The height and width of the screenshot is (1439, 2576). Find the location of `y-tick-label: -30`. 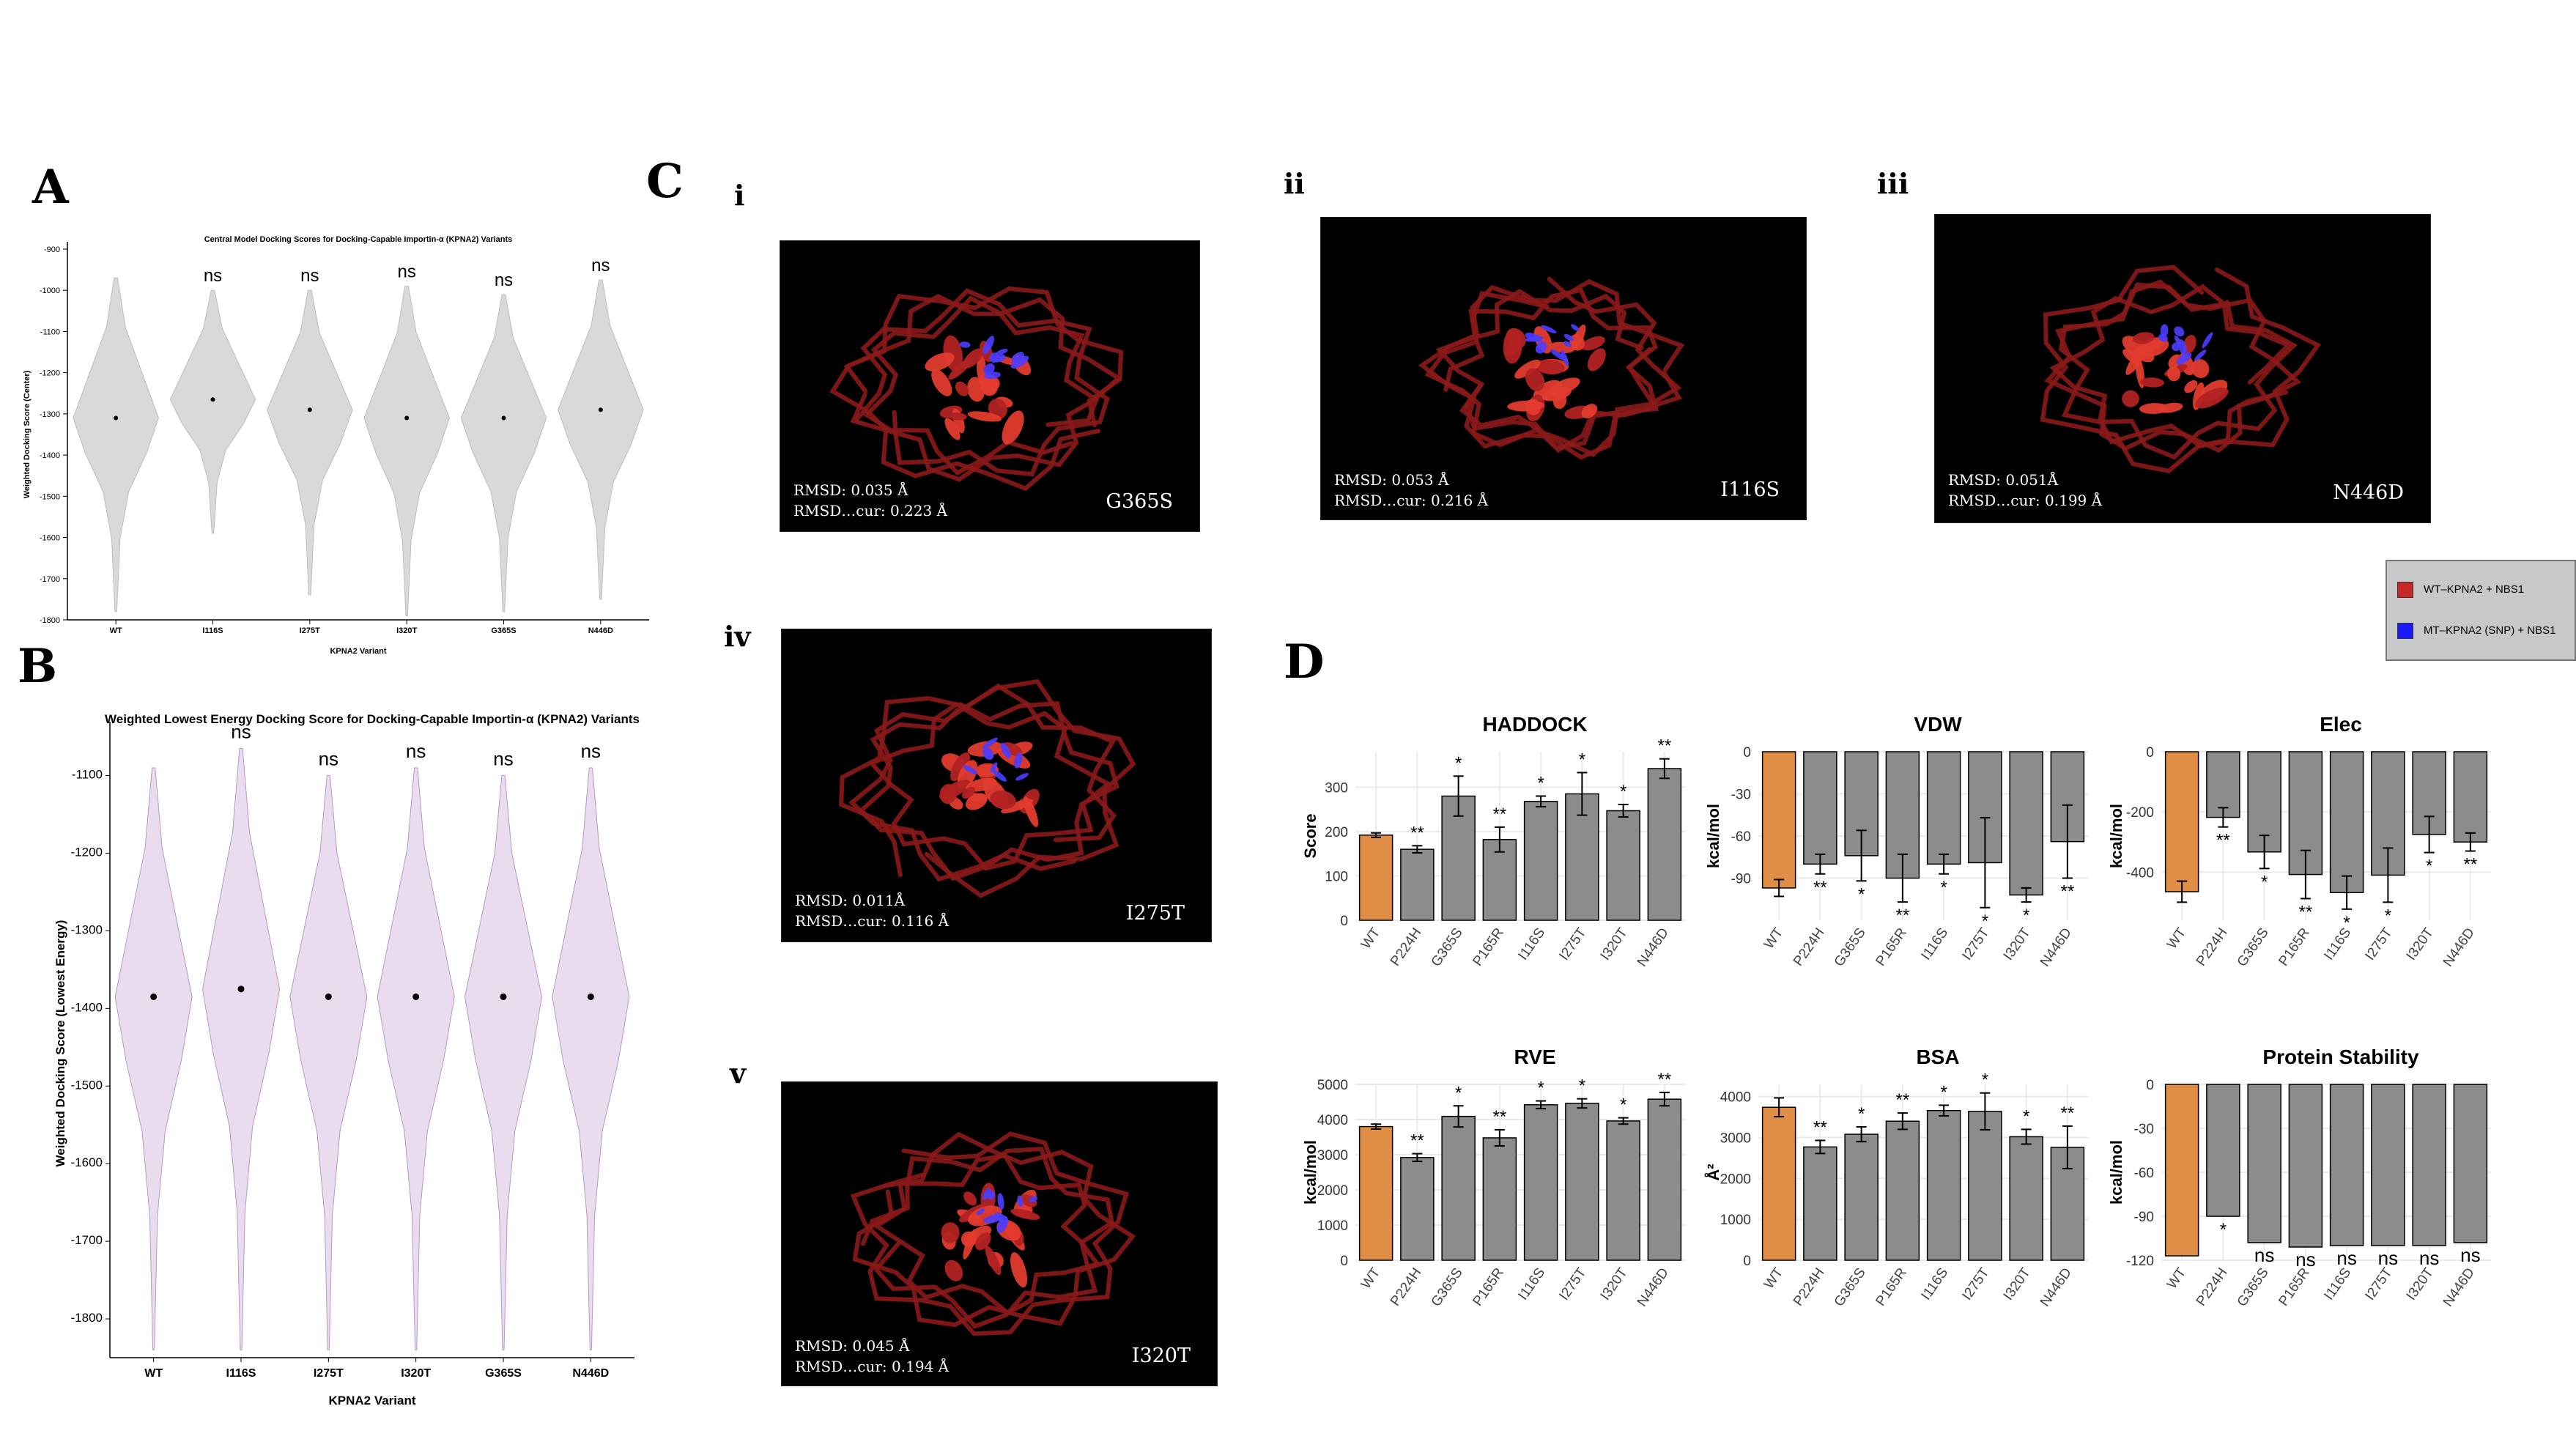

y-tick-label: -30 is located at coordinates (2144, 1129).